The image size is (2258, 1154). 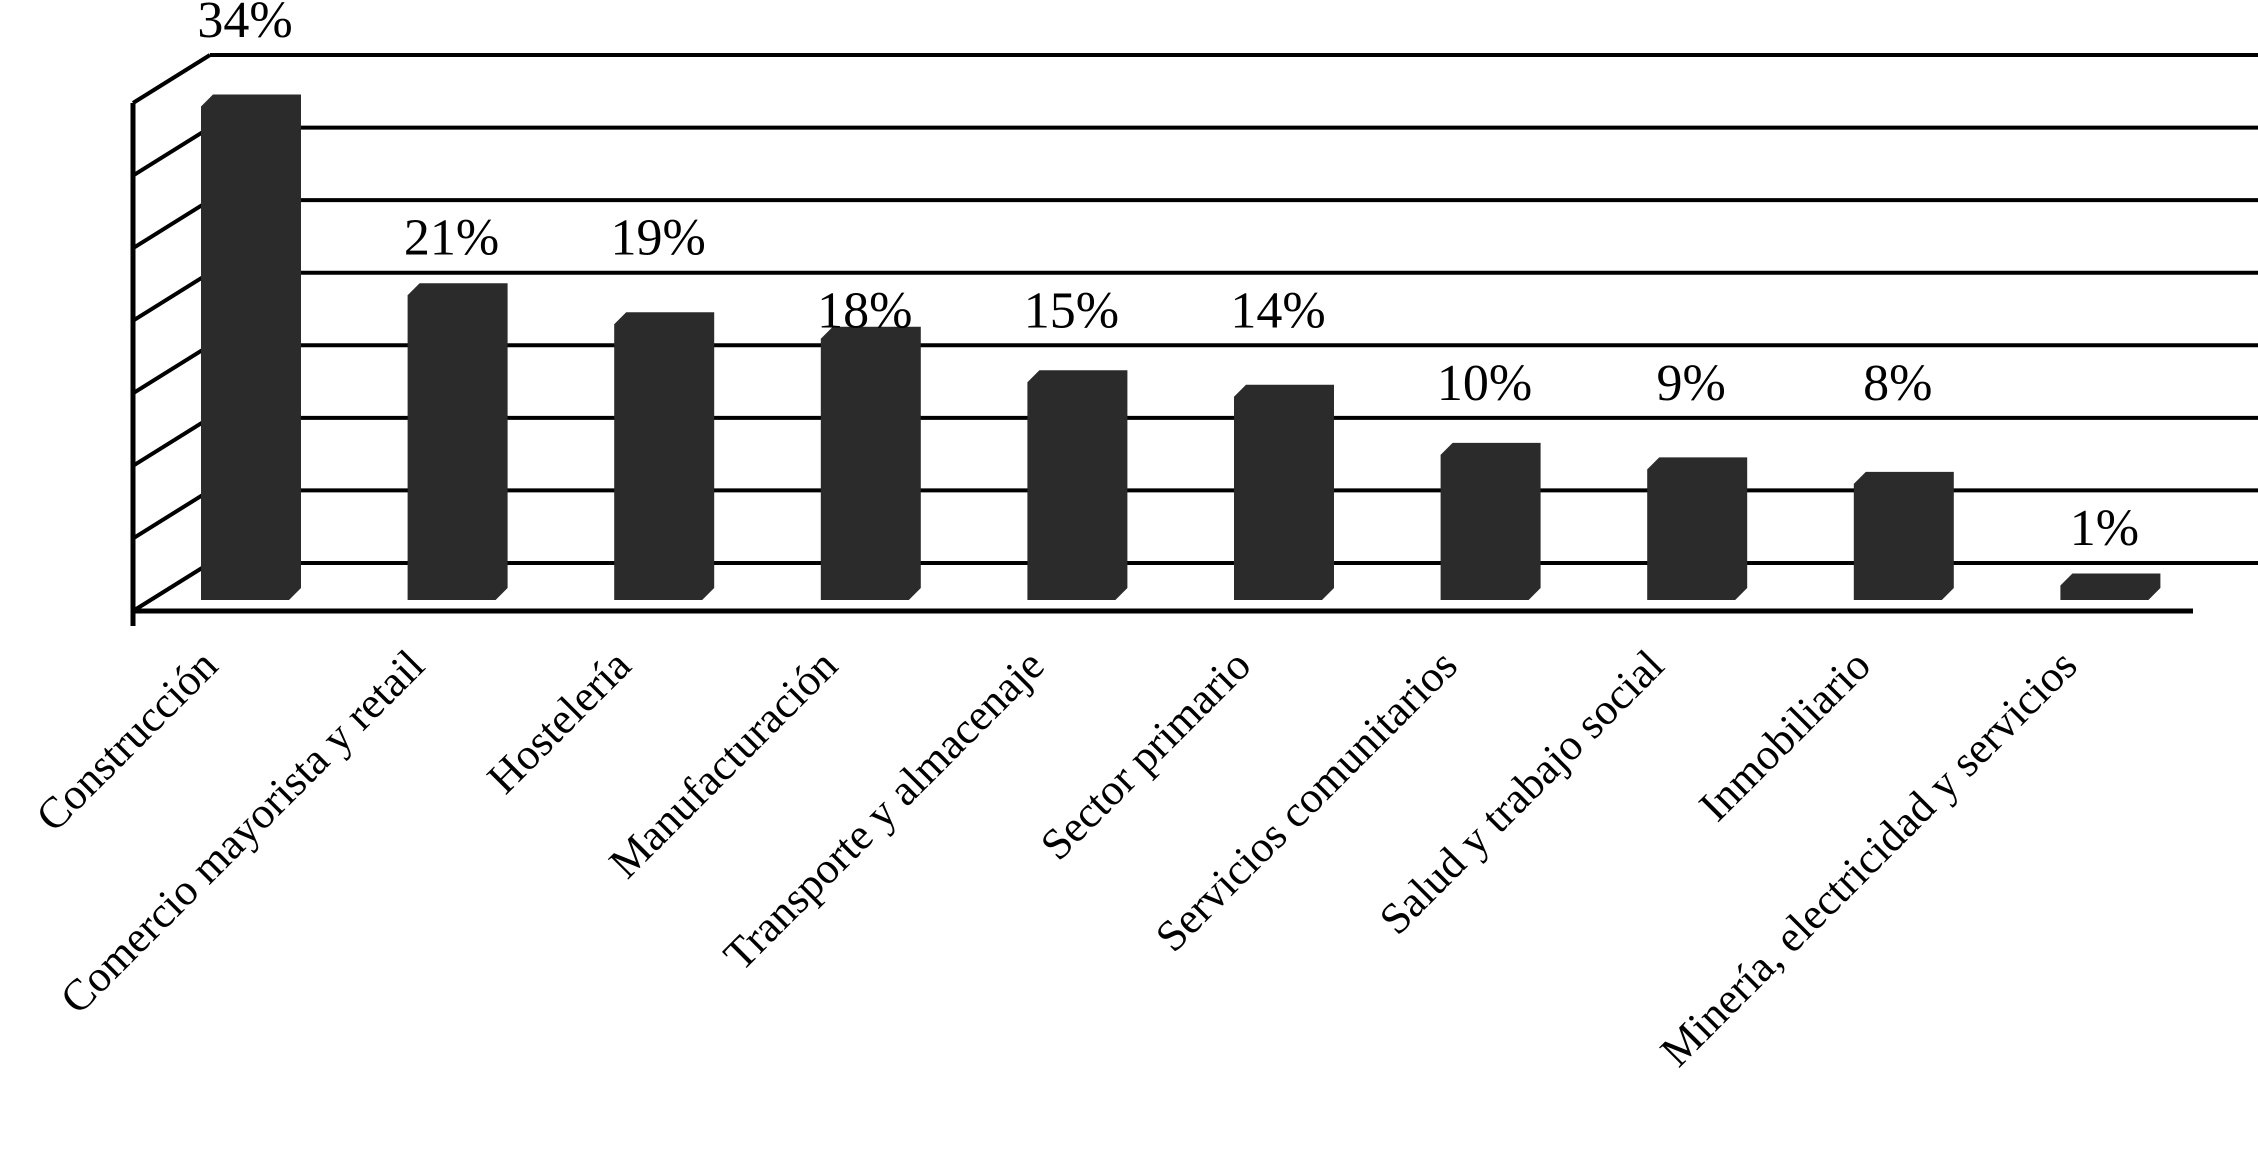 What do you see at coordinates (1897, 383) in the screenshot?
I see `value-label: 8%` at bounding box center [1897, 383].